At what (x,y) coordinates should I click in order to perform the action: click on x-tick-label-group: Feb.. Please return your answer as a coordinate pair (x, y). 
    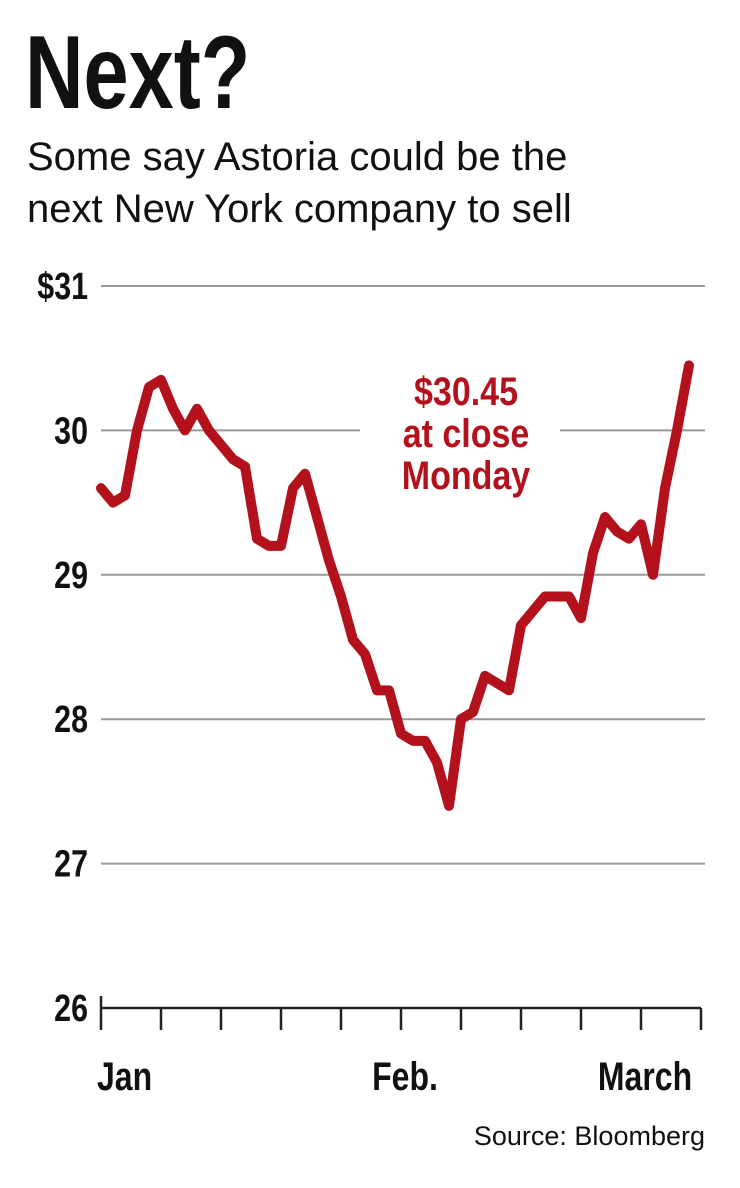
    Looking at the image, I should click on (405, 1076).